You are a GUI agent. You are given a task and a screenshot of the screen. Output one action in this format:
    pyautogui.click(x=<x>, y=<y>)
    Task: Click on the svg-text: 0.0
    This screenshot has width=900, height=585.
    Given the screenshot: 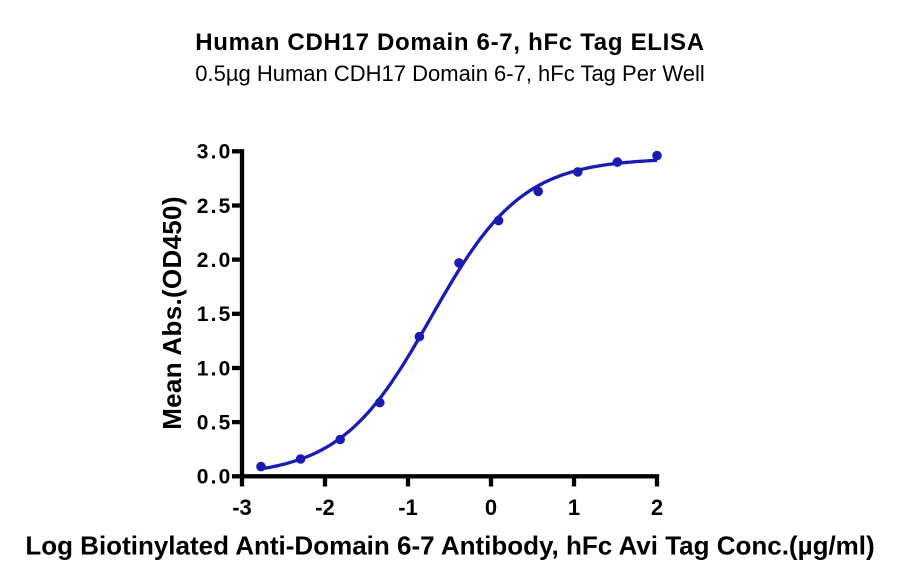 What is the action you would take?
    pyautogui.click(x=215, y=477)
    